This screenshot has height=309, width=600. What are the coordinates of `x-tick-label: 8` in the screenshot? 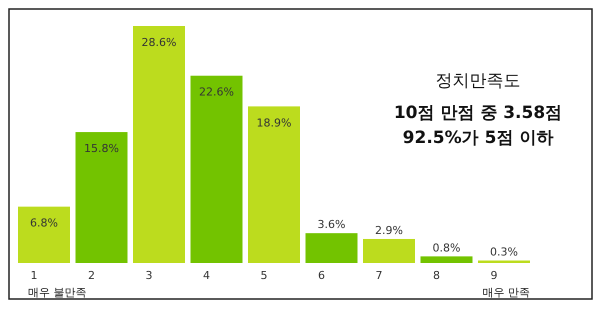 It's located at (436, 275).